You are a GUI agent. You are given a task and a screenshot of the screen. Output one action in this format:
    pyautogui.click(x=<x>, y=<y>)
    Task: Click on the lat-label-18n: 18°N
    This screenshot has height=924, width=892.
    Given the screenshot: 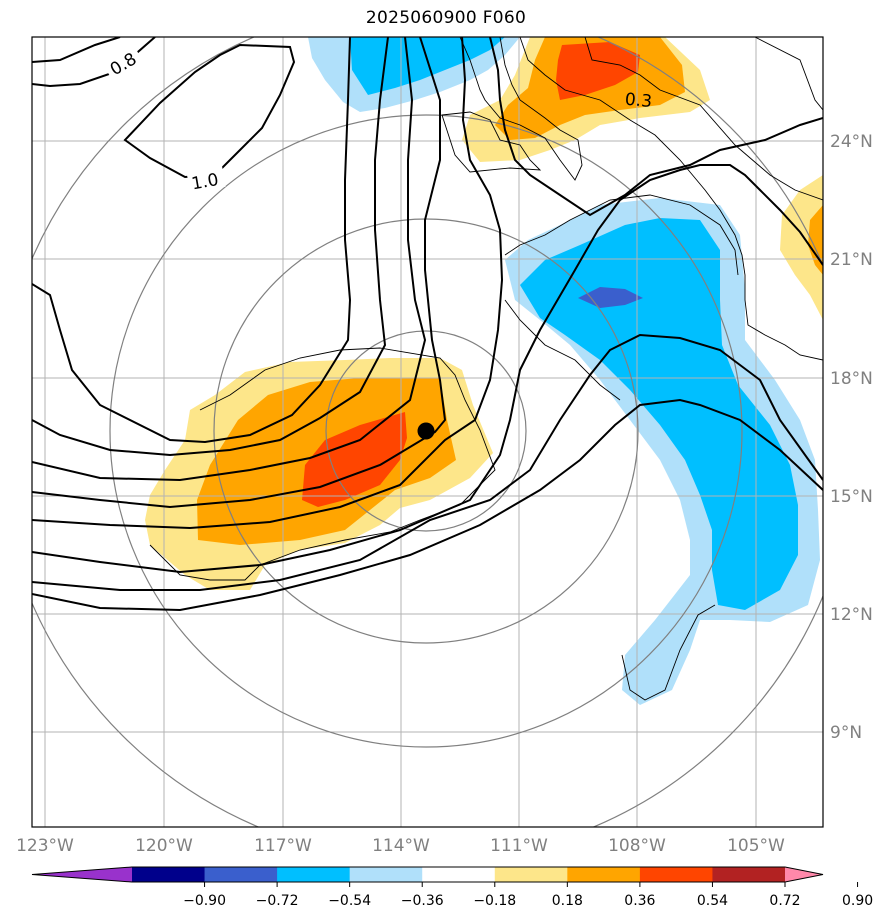 What is the action you would take?
    pyautogui.click(x=851, y=379)
    